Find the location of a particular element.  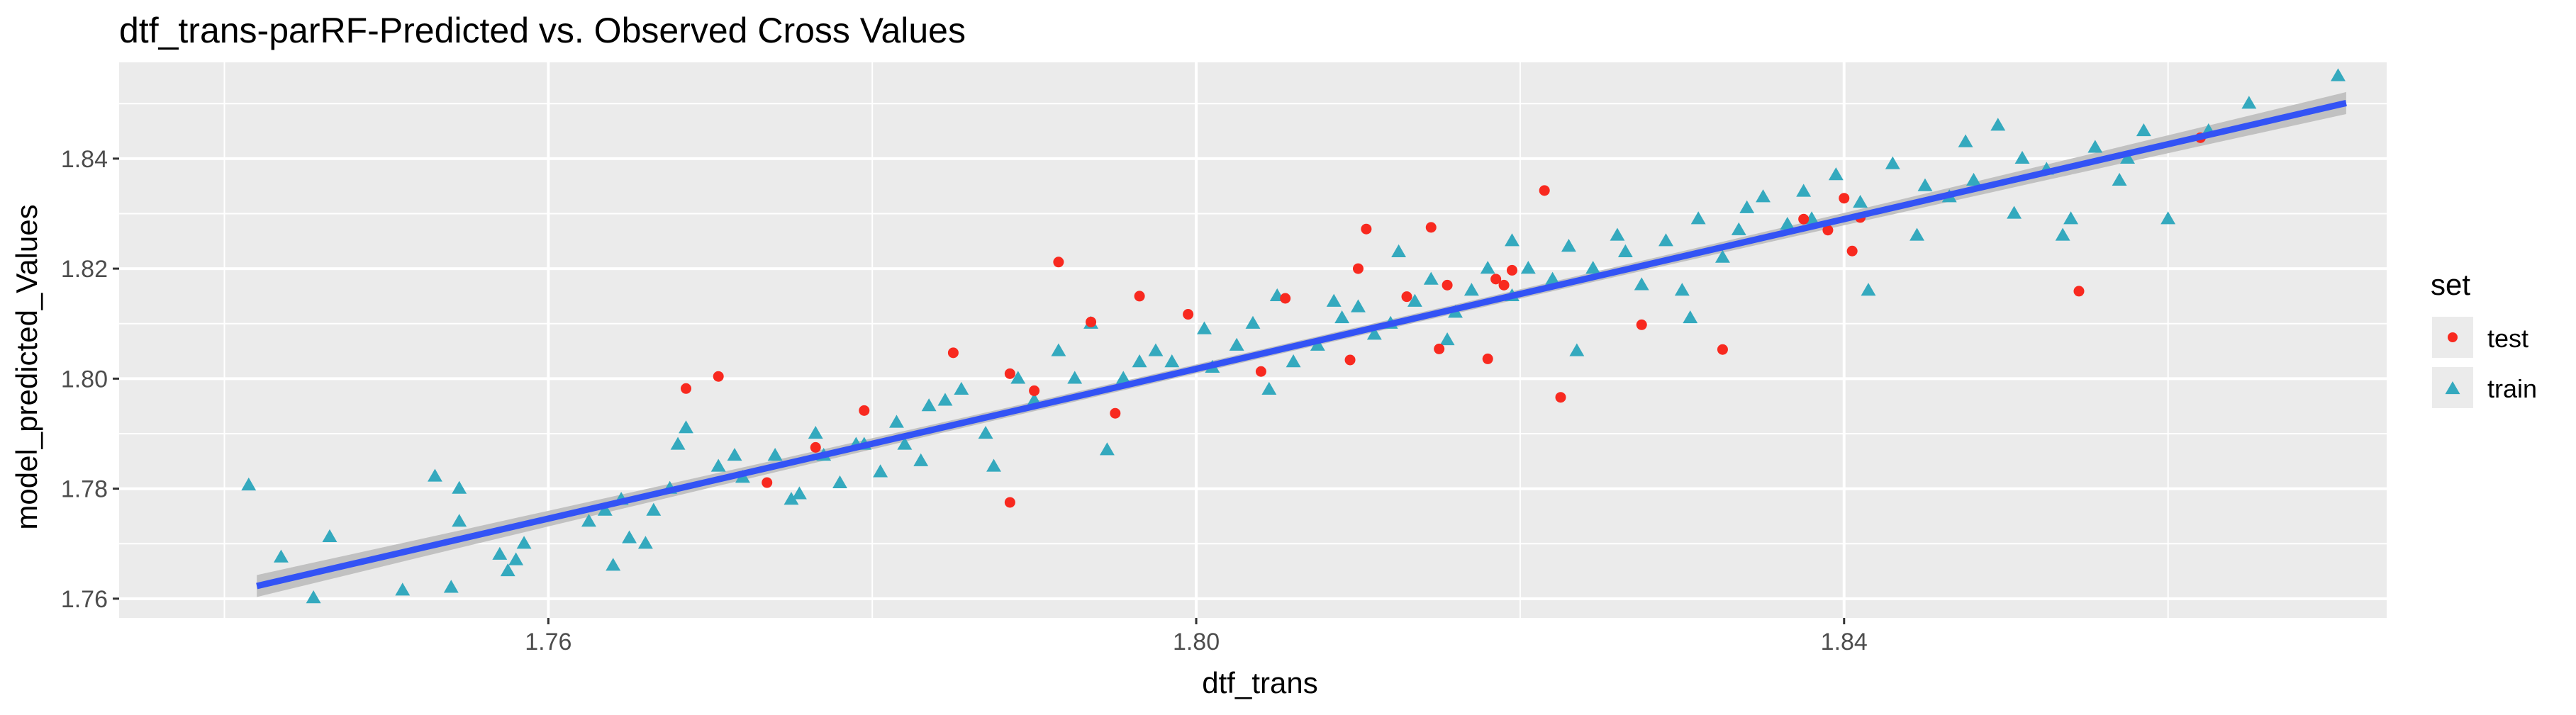

y-axis-label: model_predicted_Values is located at coordinates (27, 366).